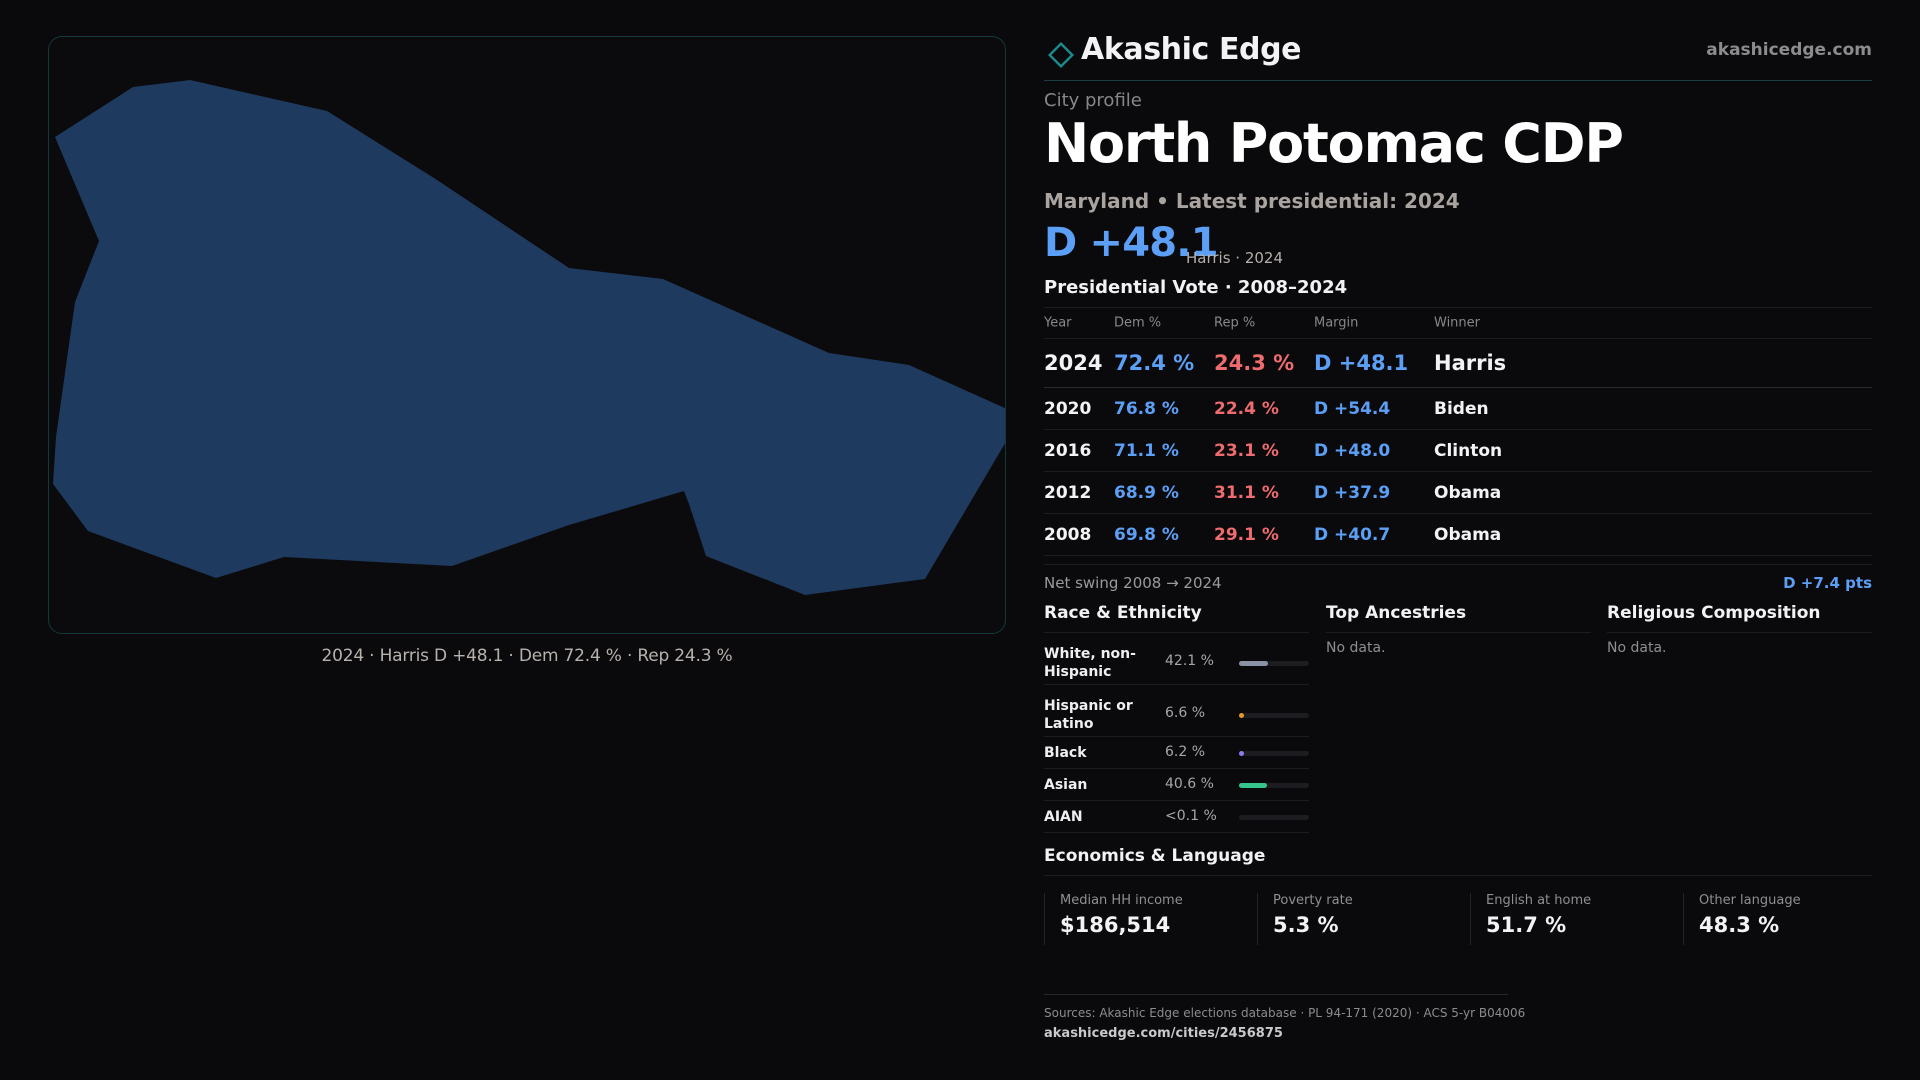  Describe the element at coordinates (1093, 100) in the screenshot. I see `page-kicker: City profile` at that location.